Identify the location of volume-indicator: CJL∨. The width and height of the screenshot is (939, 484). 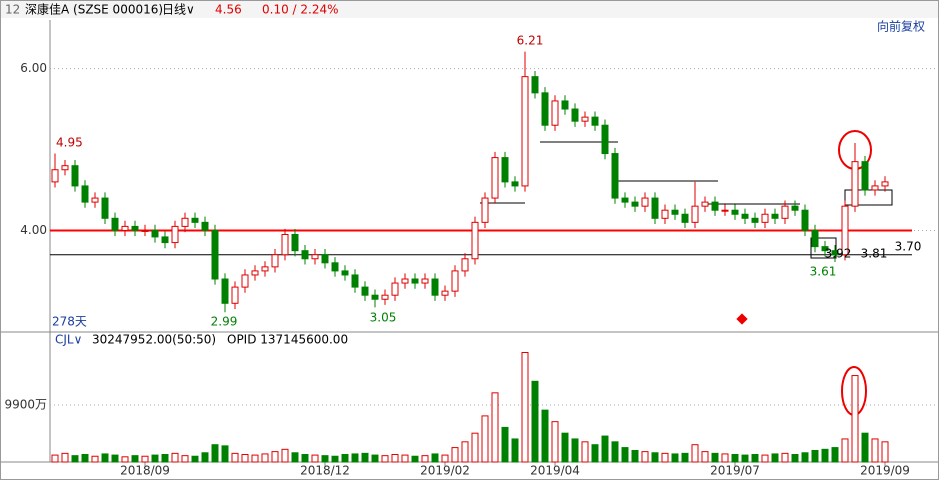
(68, 340).